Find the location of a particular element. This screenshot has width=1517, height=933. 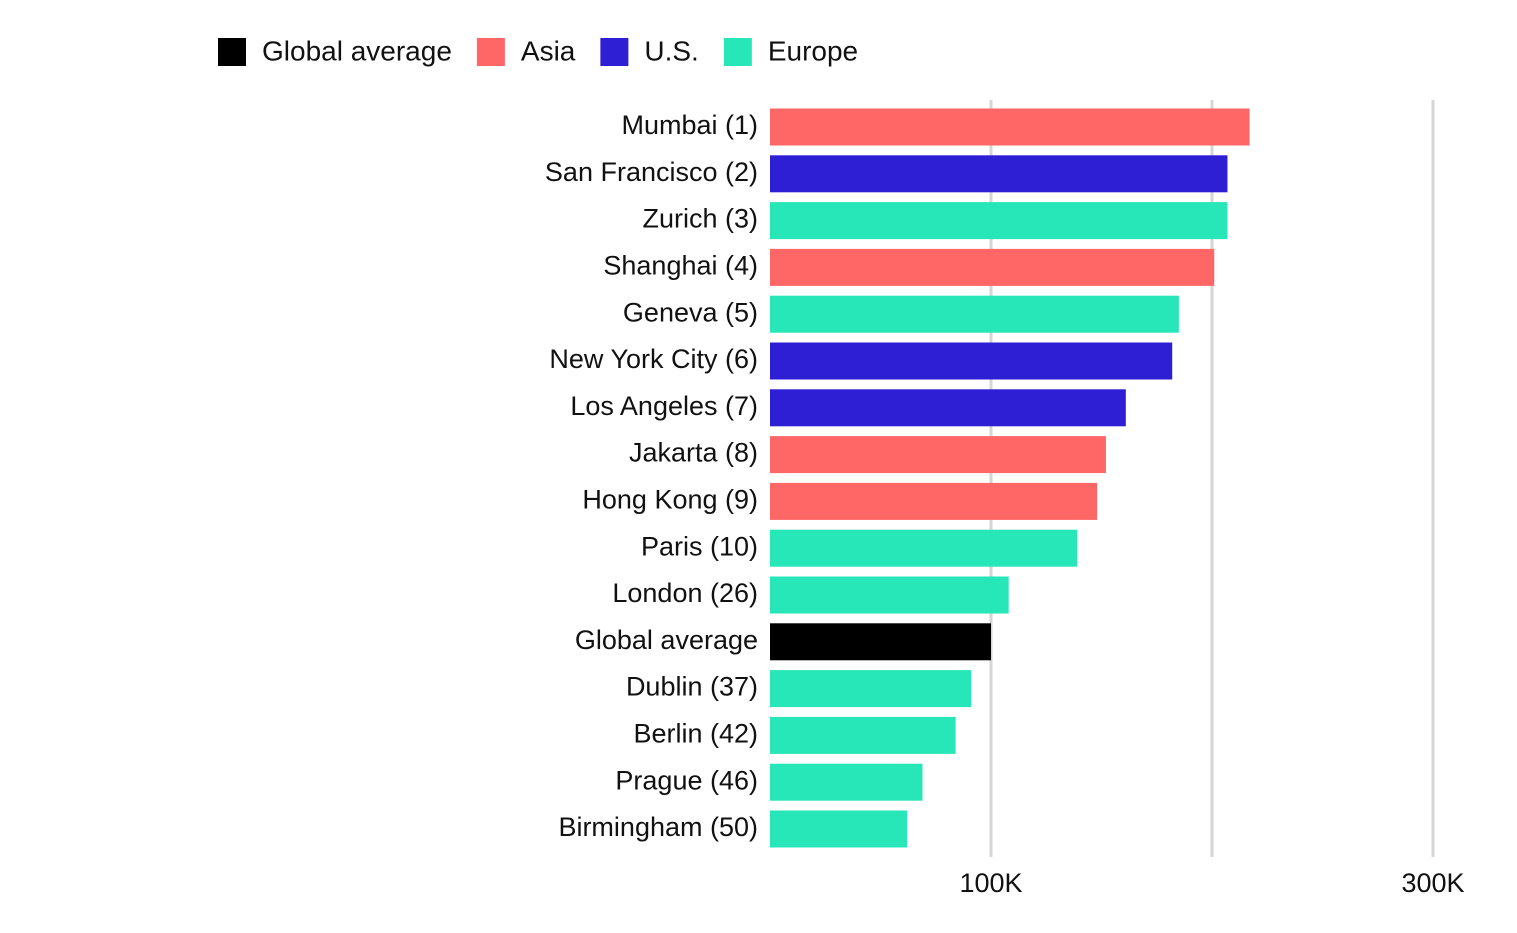

legend-label: Asia is located at coordinates (548, 50).